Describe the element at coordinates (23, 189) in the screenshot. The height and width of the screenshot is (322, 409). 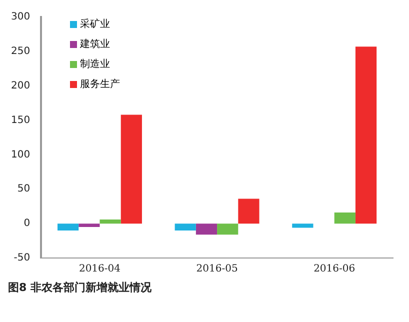
I see `y-tick-label: 50` at that location.